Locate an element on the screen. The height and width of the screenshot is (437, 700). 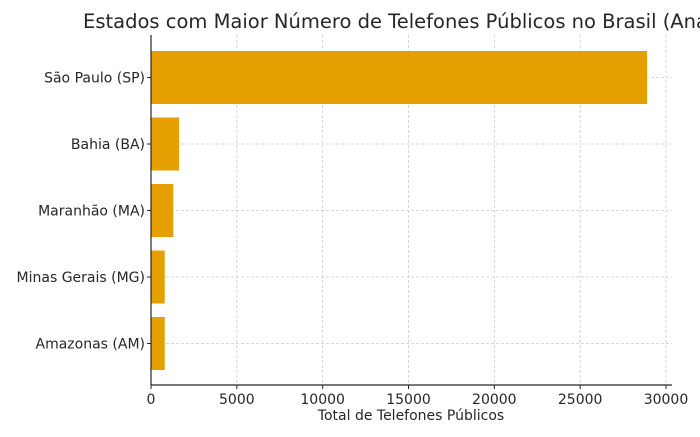
x-axis-label: Total de Telefones Públicos is located at coordinates (410, 416).